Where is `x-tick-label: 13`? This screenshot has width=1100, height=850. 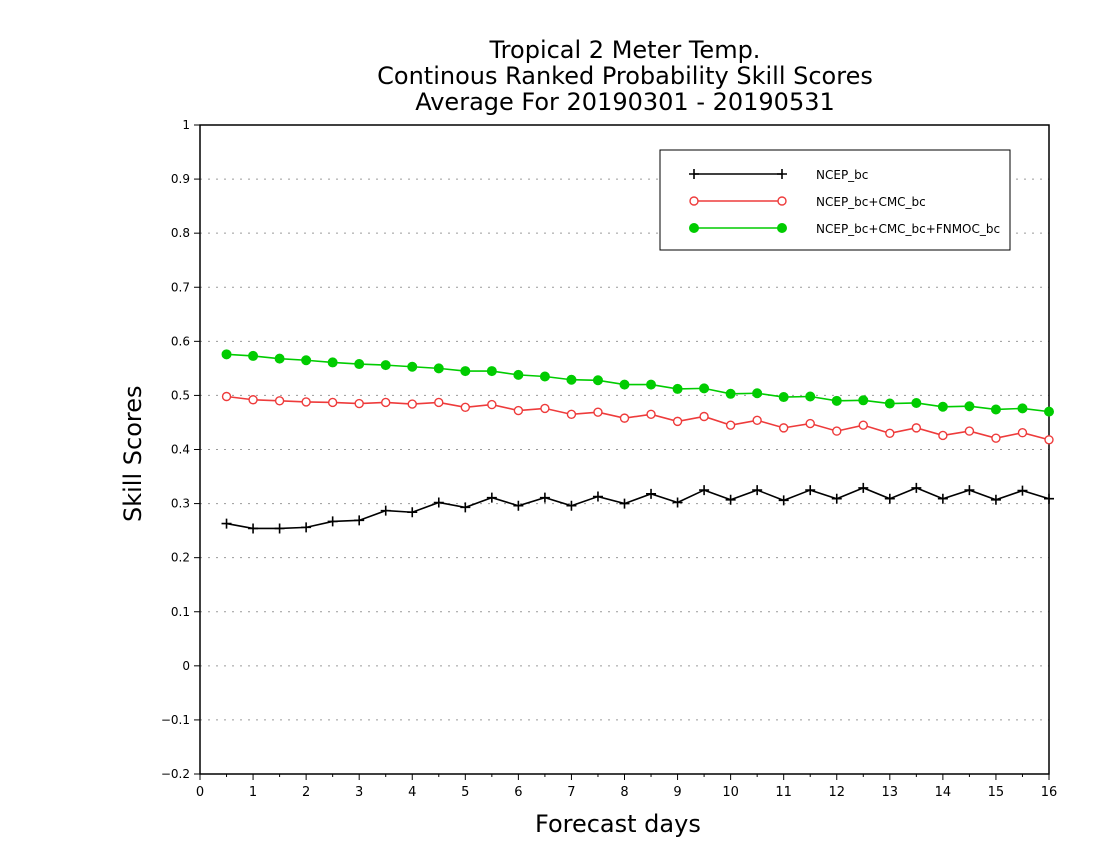
x-tick-label: 13 is located at coordinates (890, 792).